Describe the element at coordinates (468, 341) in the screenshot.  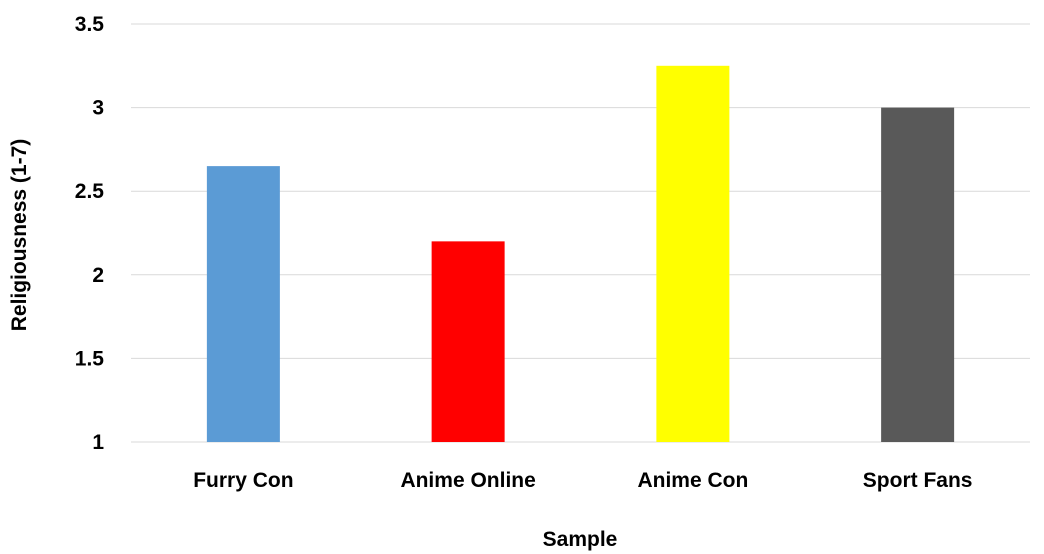
I see `bar-anime-online` at that location.